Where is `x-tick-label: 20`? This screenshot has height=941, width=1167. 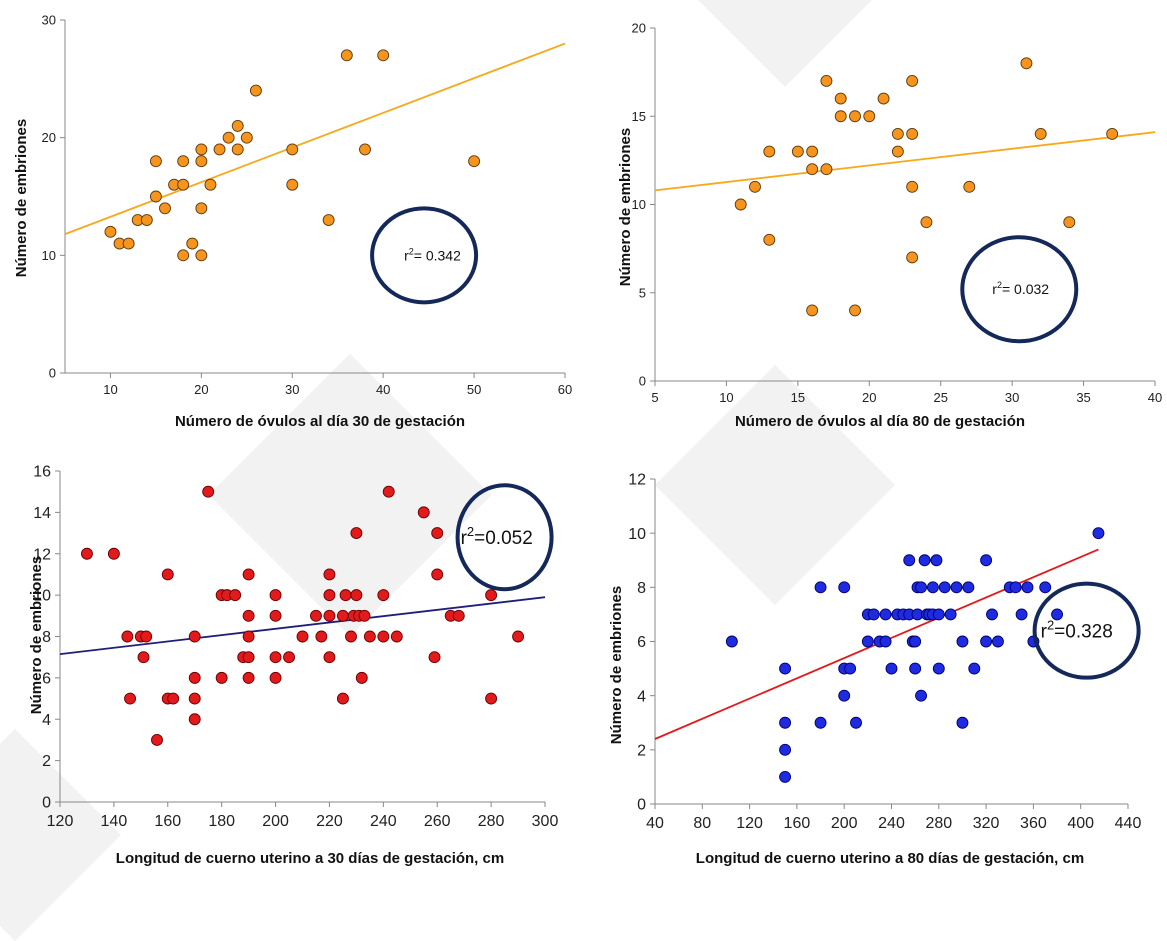
x-tick-label: 20 is located at coordinates (201, 389).